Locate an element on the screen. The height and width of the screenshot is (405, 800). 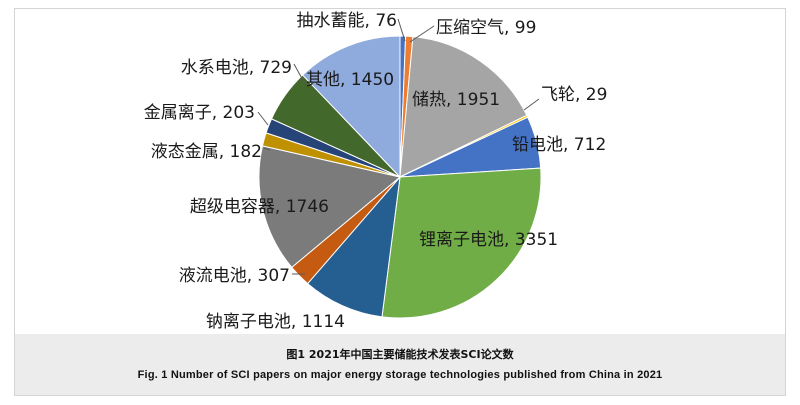
data-label: 抽水蓄能, 76 is located at coordinates (347, 21).